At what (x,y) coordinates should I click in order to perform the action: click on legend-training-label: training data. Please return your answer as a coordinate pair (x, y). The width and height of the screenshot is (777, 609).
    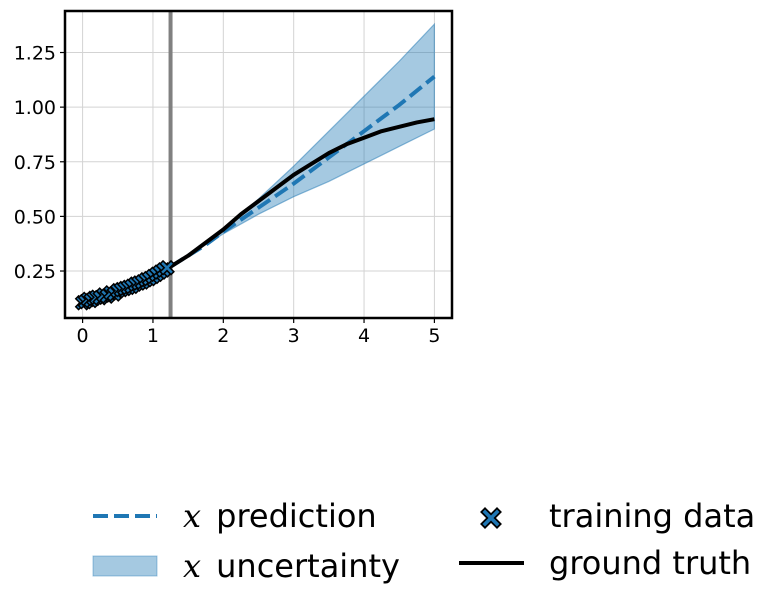
    Looking at the image, I should click on (652, 516).